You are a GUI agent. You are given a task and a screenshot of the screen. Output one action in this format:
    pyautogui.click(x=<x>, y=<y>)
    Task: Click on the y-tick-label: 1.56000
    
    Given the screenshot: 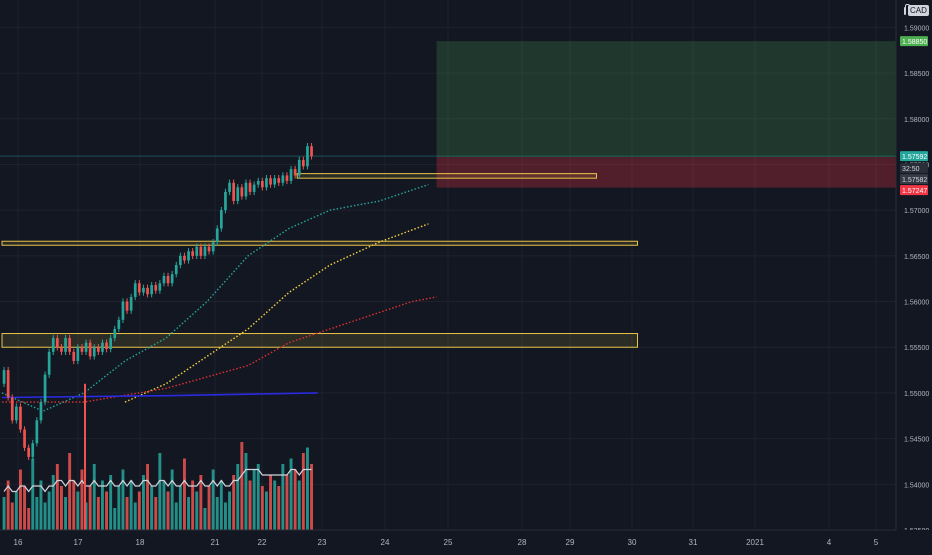 What is the action you would take?
    pyautogui.click(x=916, y=303)
    